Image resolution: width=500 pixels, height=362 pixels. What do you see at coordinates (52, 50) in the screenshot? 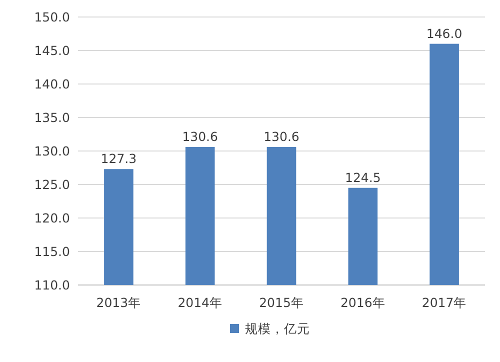
I see `y-tick-label: 145.0` at bounding box center [52, 50].